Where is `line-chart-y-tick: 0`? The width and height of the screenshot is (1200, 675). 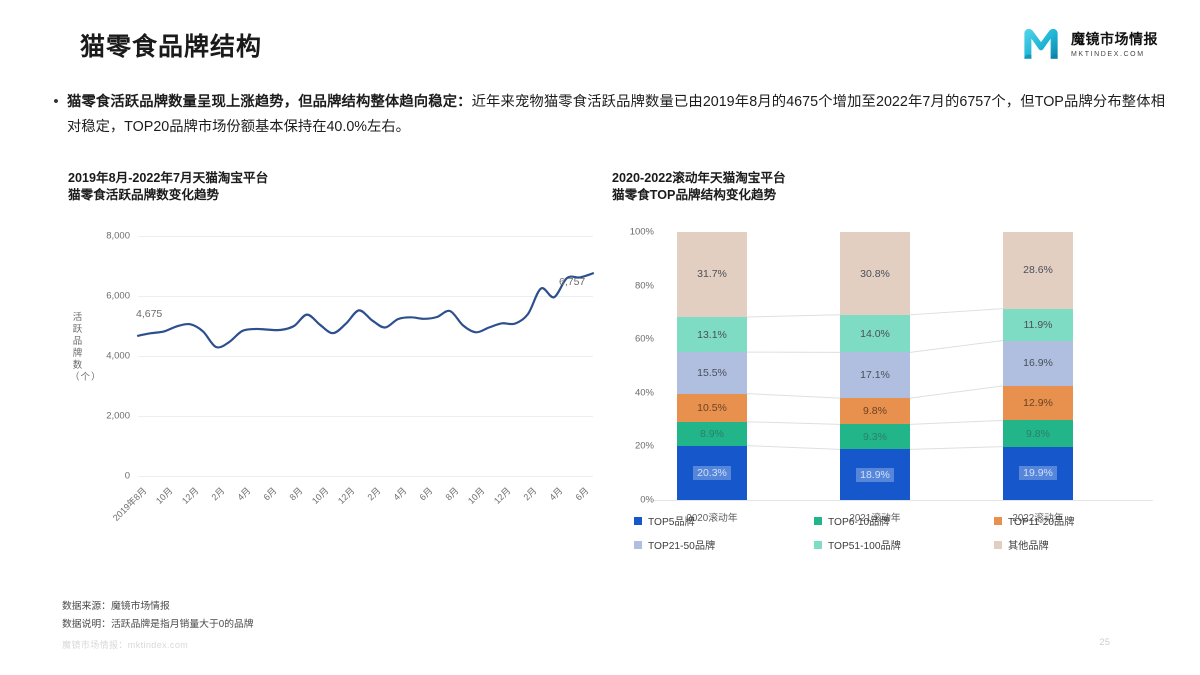
line-chart-y-tick: 0 is located at coordinates (127, 476).